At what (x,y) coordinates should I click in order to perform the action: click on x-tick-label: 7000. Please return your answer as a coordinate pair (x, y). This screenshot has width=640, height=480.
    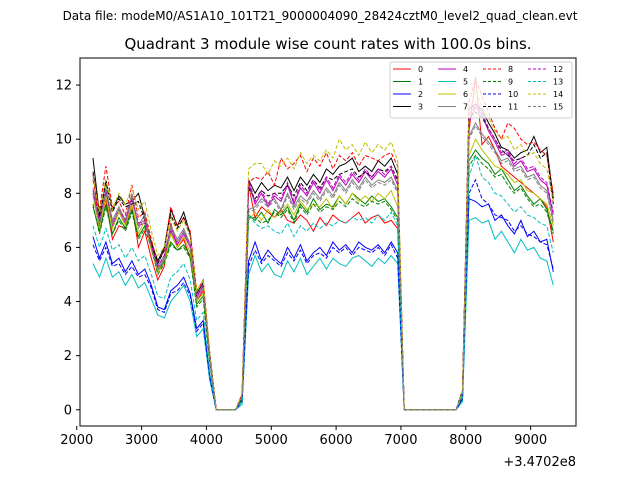
    Looking at the image, I should click on (400, 440).